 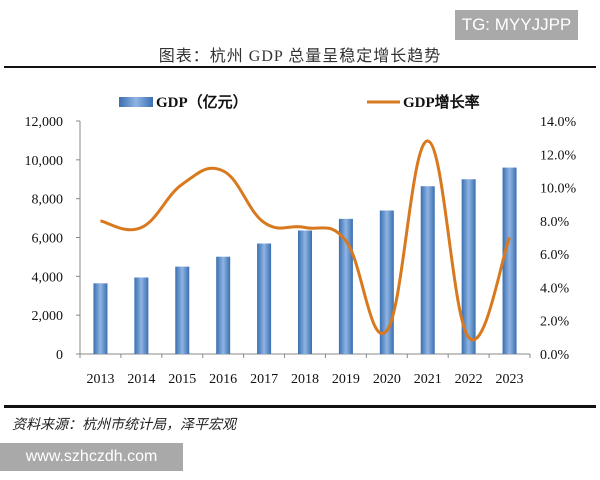 I want to click on x-tick-label: 2018, so click(x=305, y=379).